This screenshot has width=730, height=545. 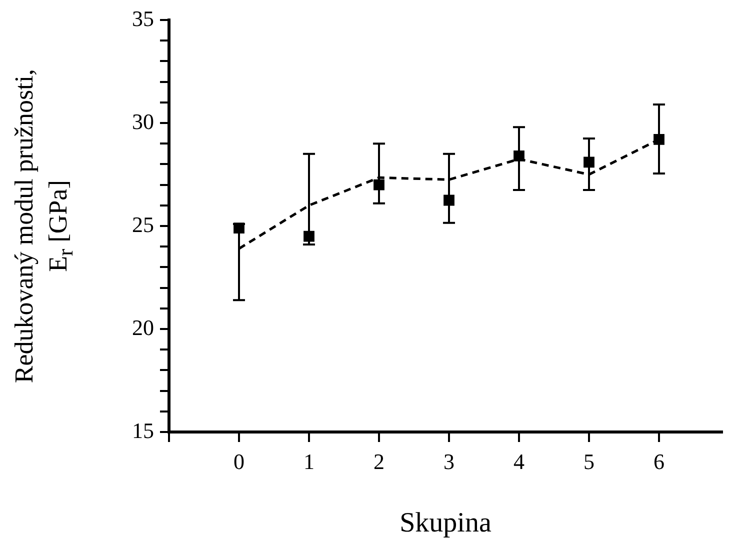 I want to click on x-axis-title: Skupina, so click(x=446, y=523).